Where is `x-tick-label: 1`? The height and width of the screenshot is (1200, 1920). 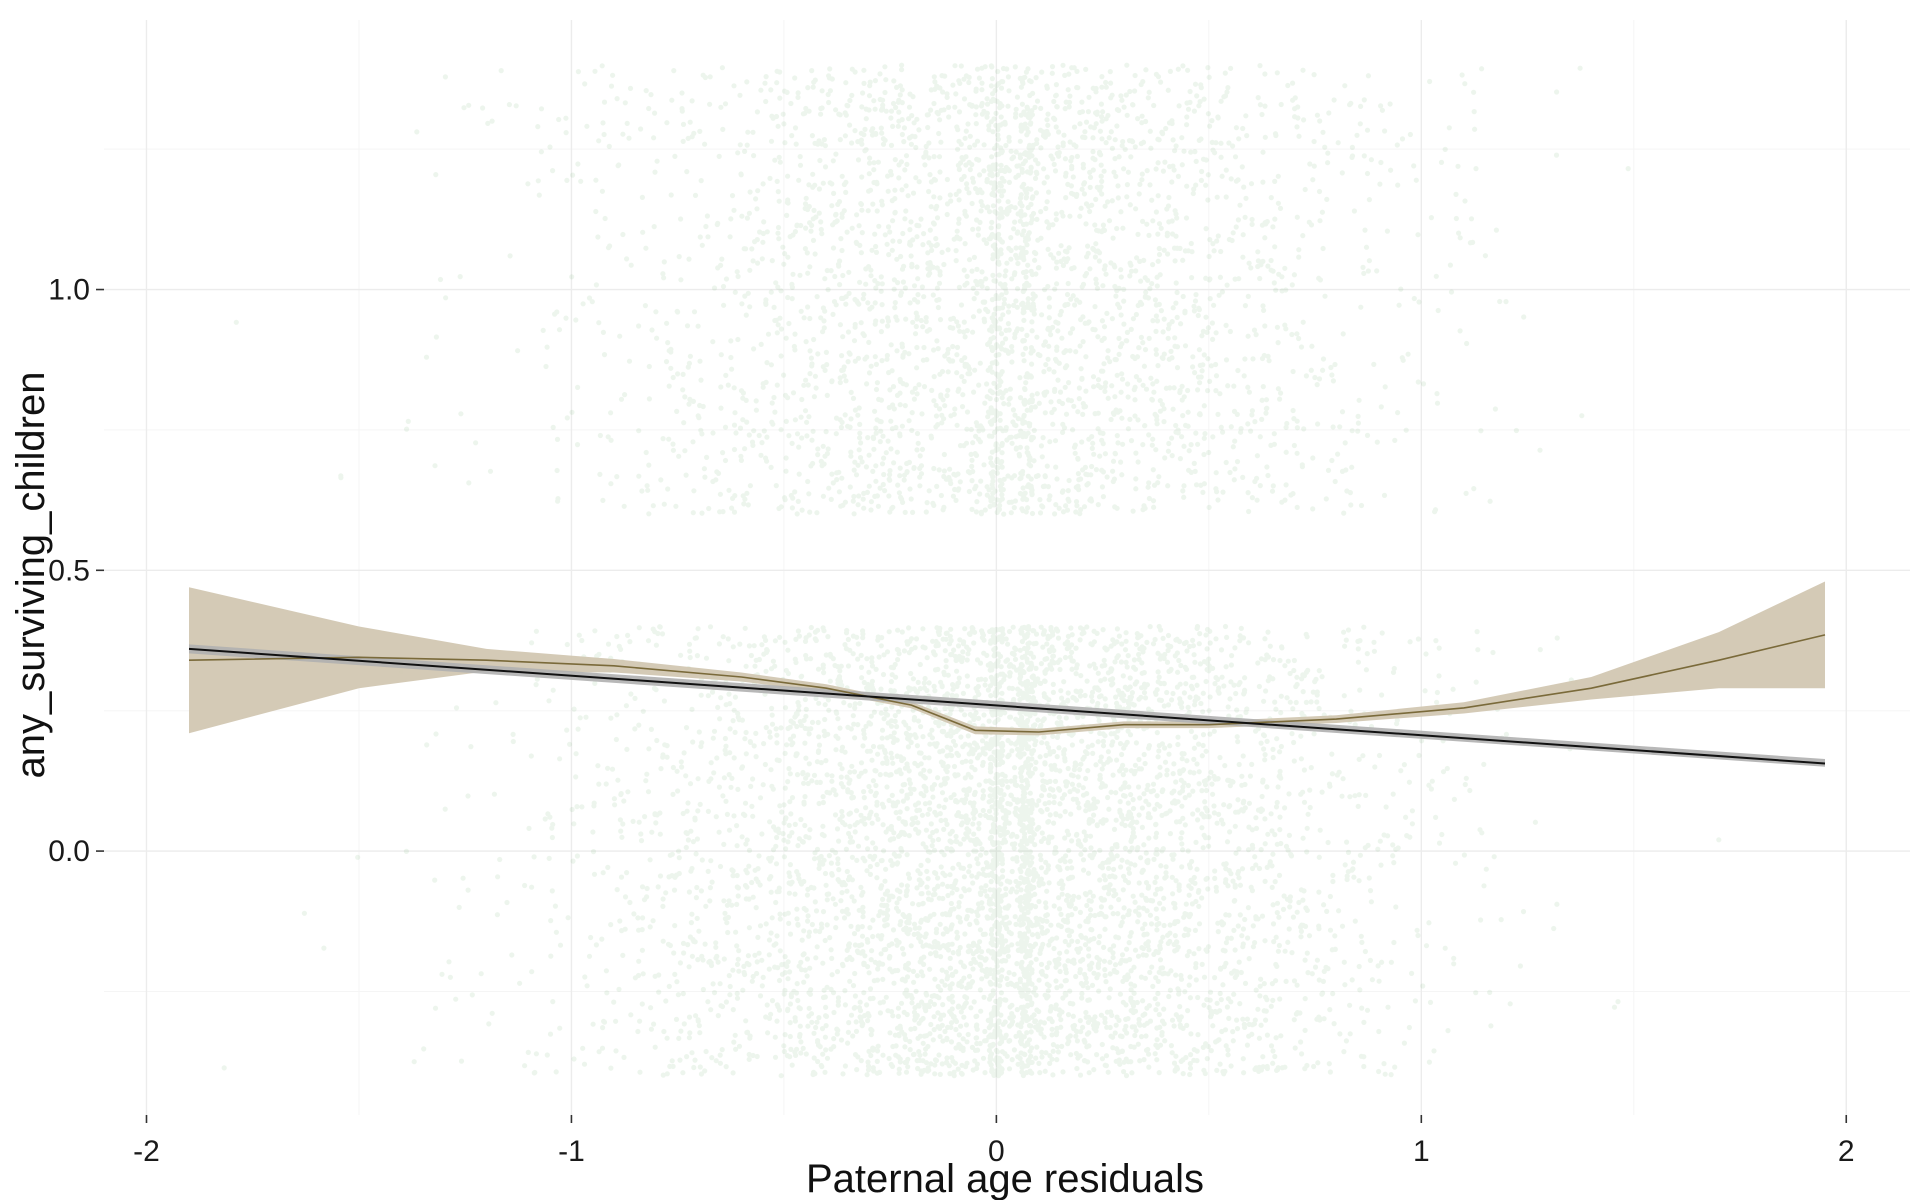 x-tick-label: 1 is located at coordinates (1421, 1151).